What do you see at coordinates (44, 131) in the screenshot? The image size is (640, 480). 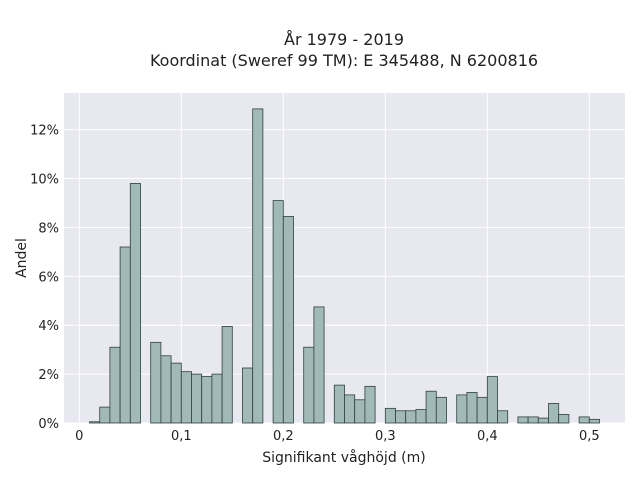 I see `y-tick-label: 12%` at bounding box center [44, 131].